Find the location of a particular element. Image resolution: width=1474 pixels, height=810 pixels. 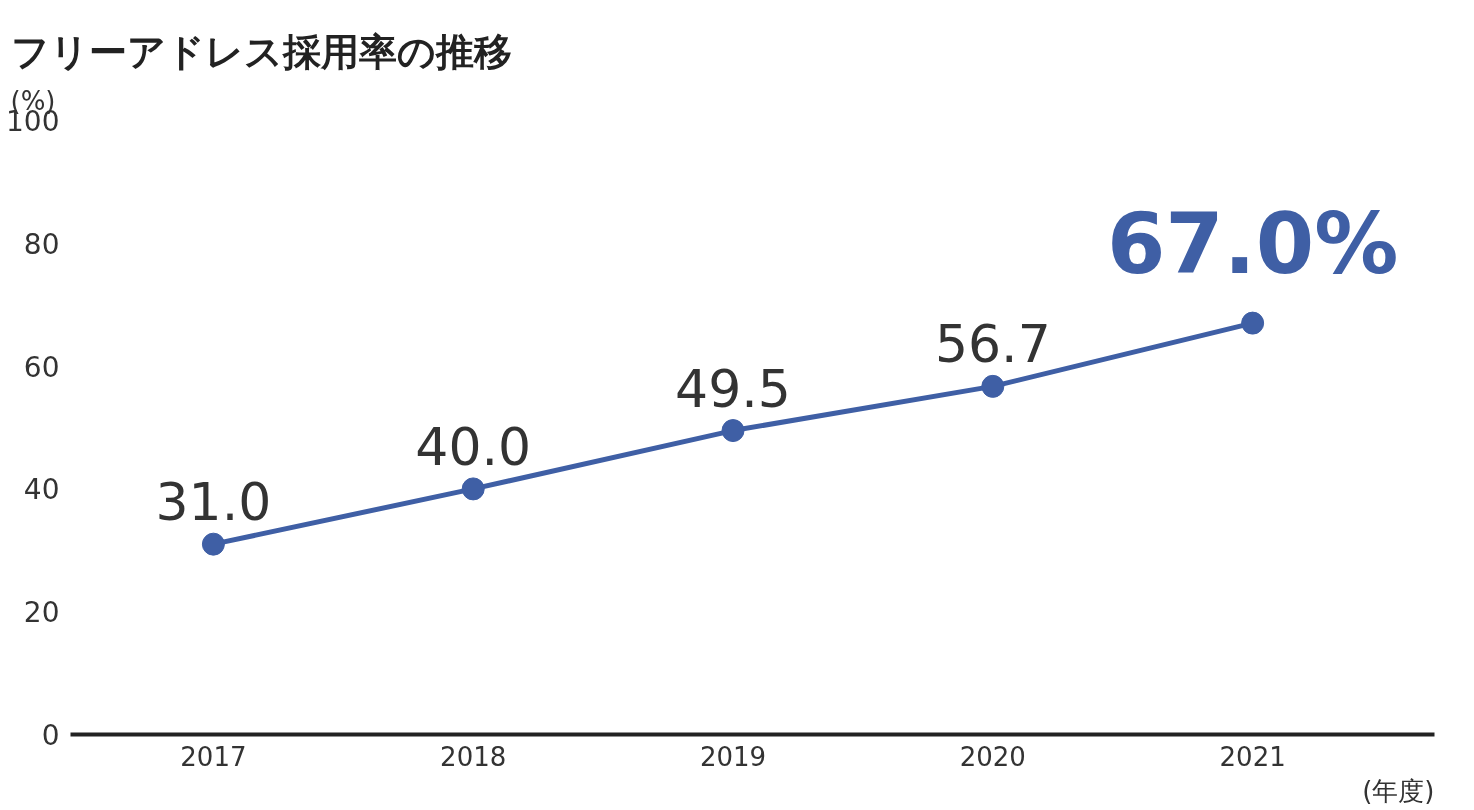

x-tick-label: 2019 is located at coordinates (733, 756).